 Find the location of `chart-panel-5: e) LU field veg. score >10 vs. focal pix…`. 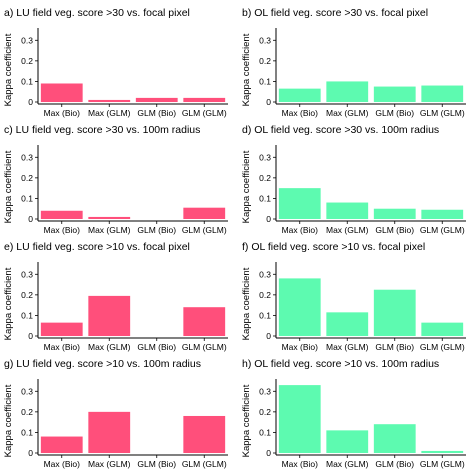

chart-panel-5: e) LU field veg. score >10 vs. focal pix… is located at coordinates (115, 296).